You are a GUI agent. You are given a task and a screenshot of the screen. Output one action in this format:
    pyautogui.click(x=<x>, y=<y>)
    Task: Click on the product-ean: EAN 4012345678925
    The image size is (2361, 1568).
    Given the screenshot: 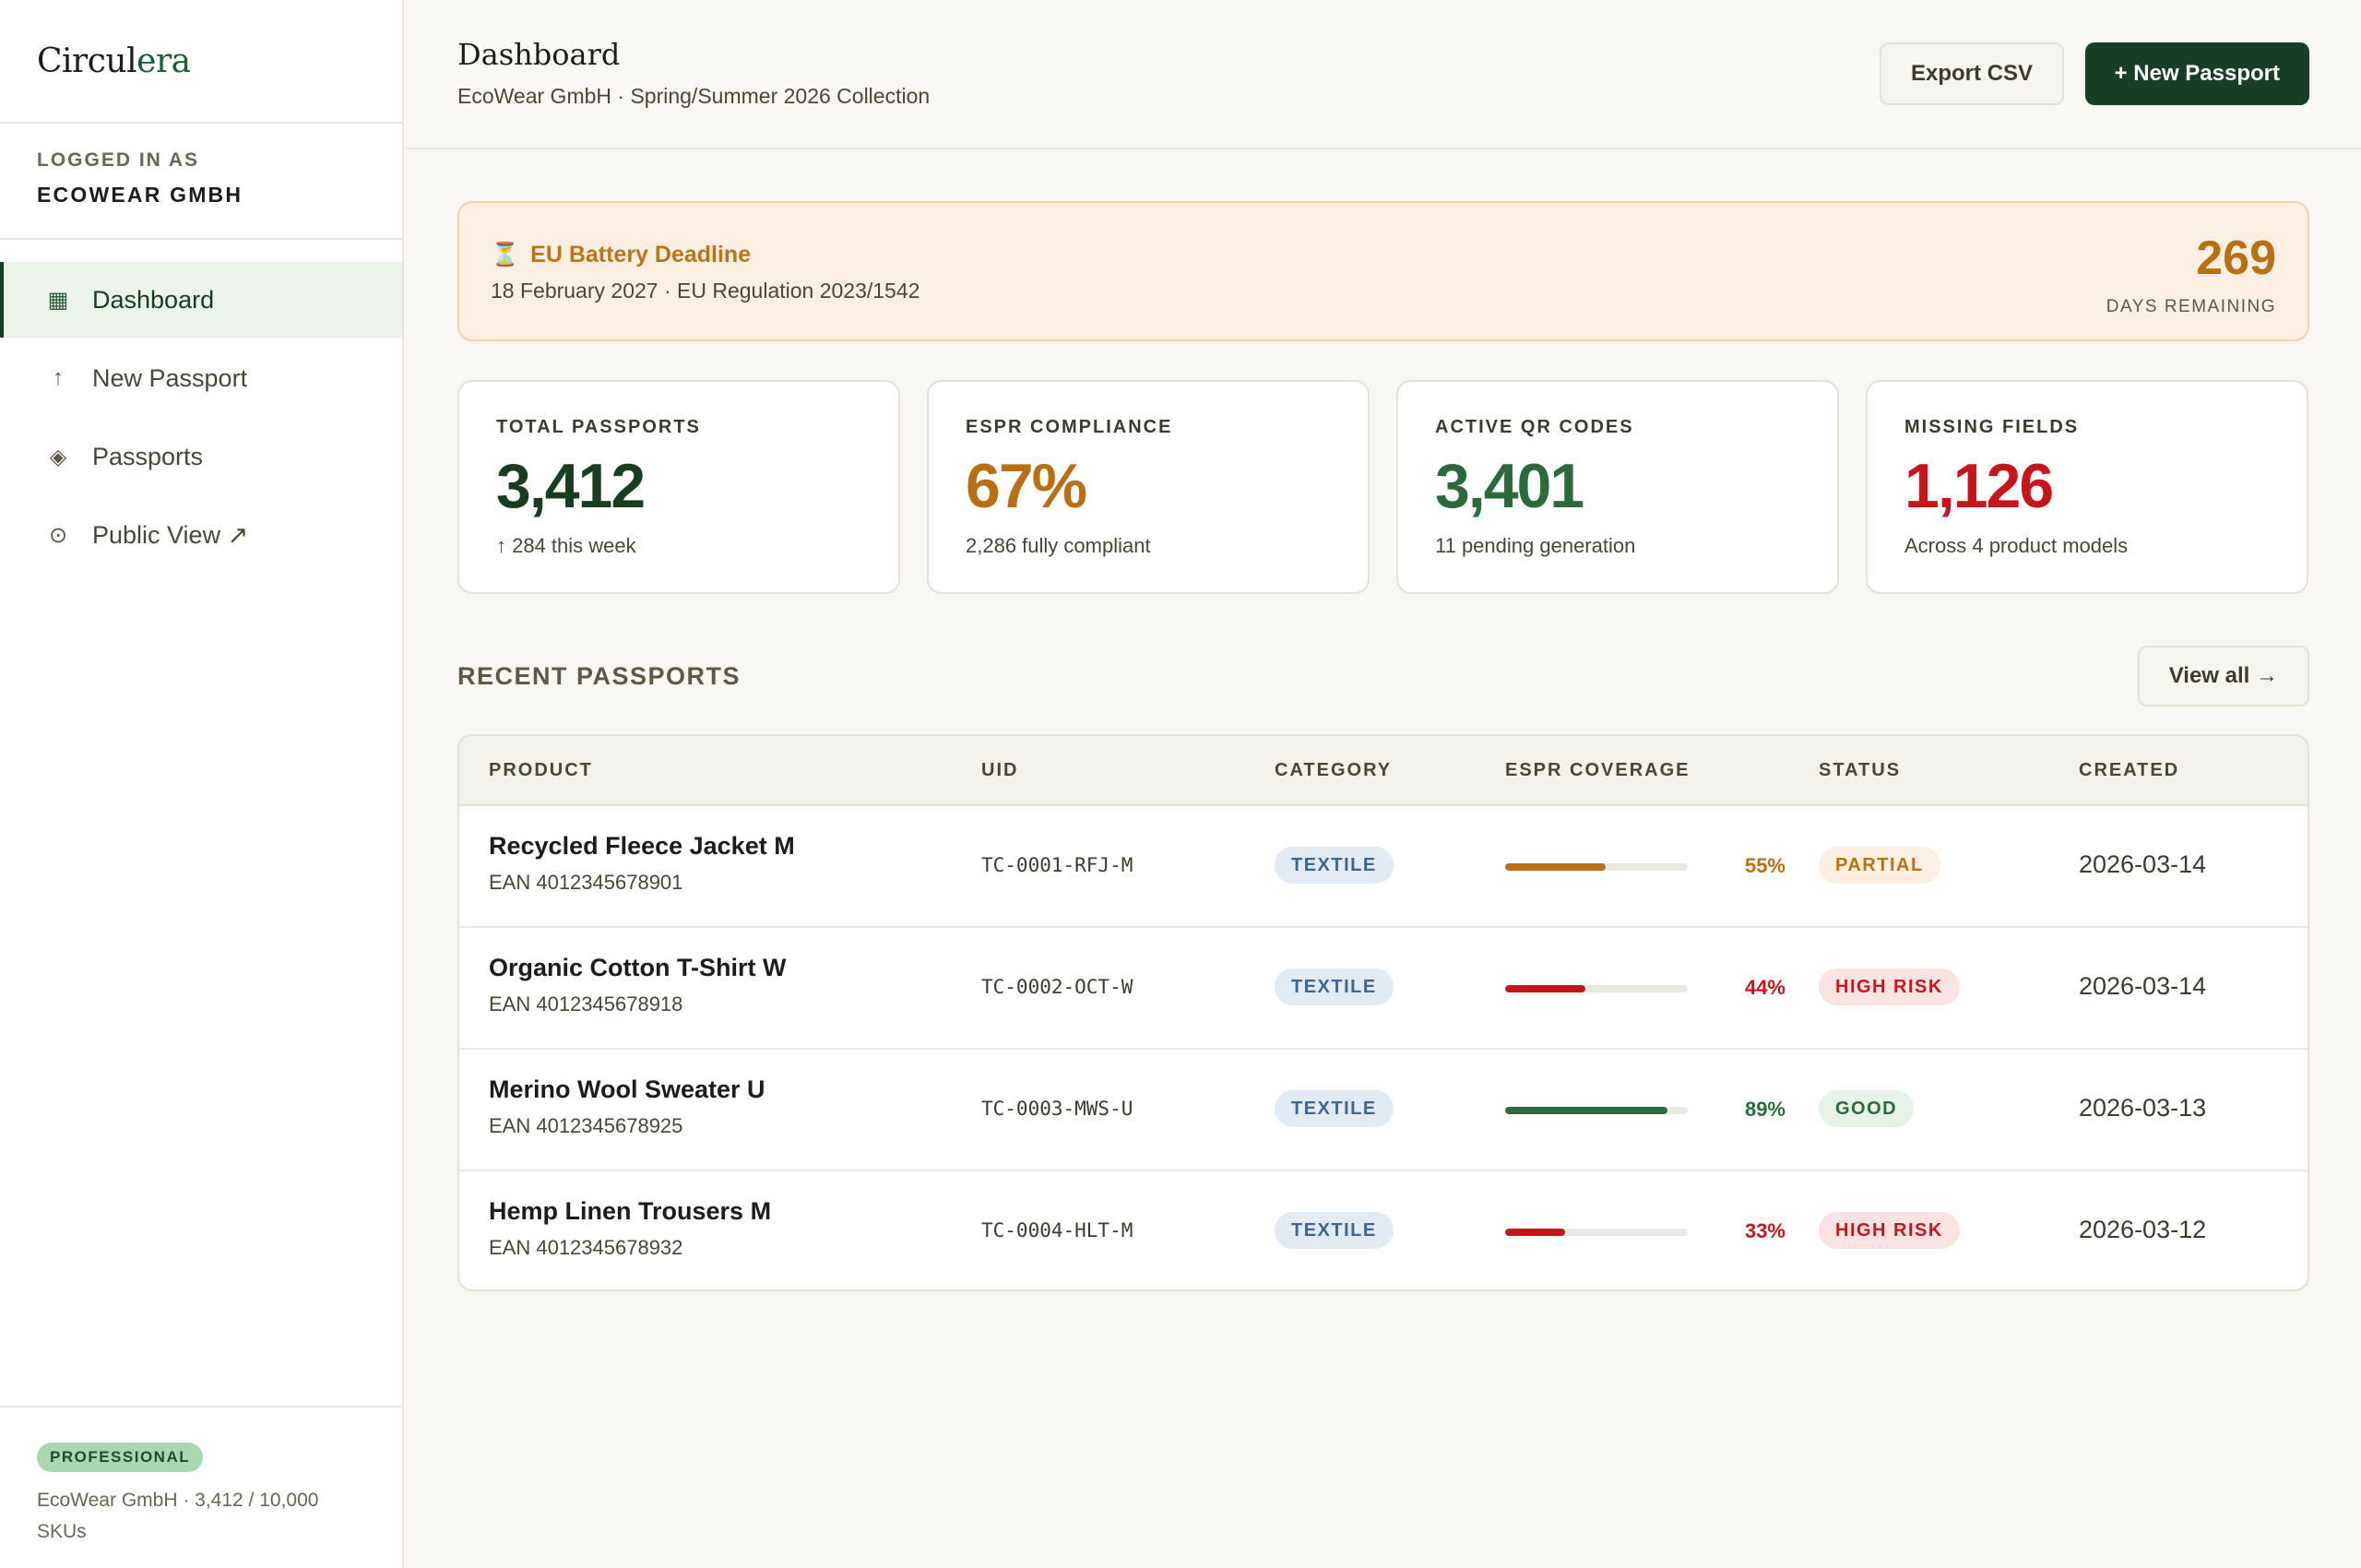 What is the action you would take?
    pyautogui.click(x=586, y=1125)
    